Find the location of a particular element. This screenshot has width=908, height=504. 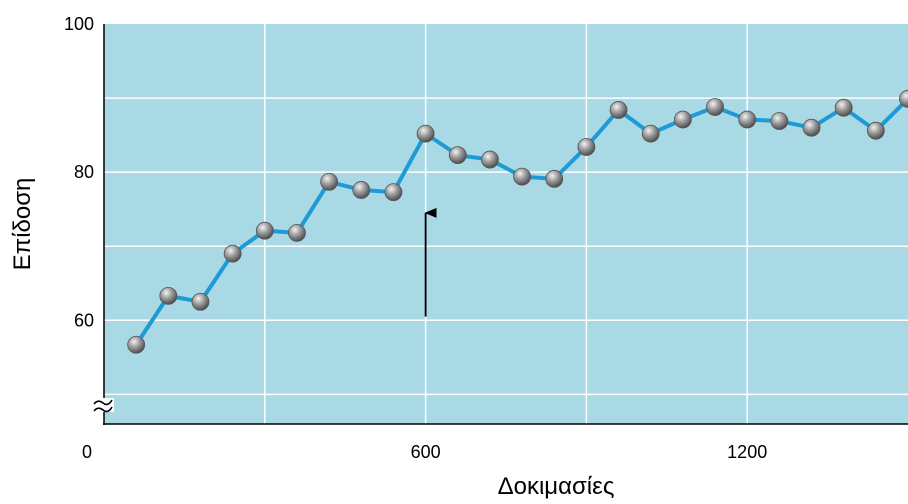

x-tick-label: 1200 is located at coordinates (747, 452).